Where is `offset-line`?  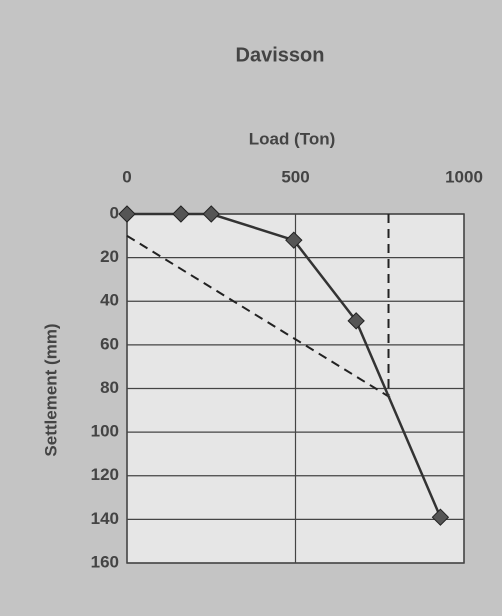
offset-line is located at coordinates (258, 316).